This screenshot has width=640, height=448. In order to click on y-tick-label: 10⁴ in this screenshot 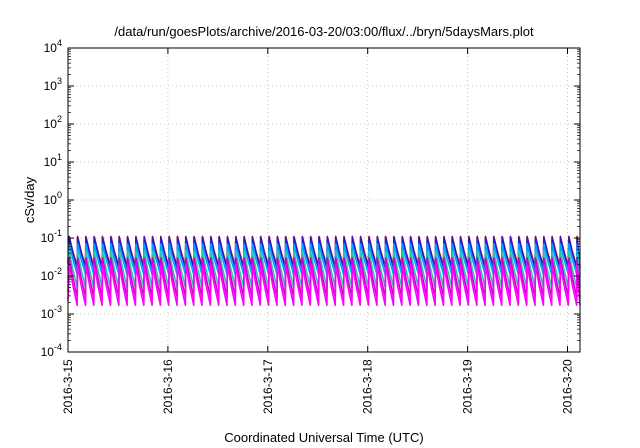, I will do `click(53, 46)`.